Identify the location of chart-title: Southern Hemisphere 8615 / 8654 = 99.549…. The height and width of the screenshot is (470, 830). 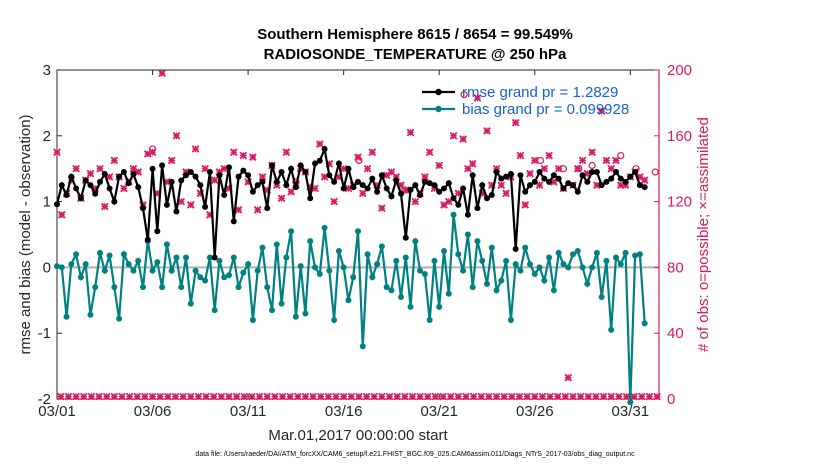
(415, 34).